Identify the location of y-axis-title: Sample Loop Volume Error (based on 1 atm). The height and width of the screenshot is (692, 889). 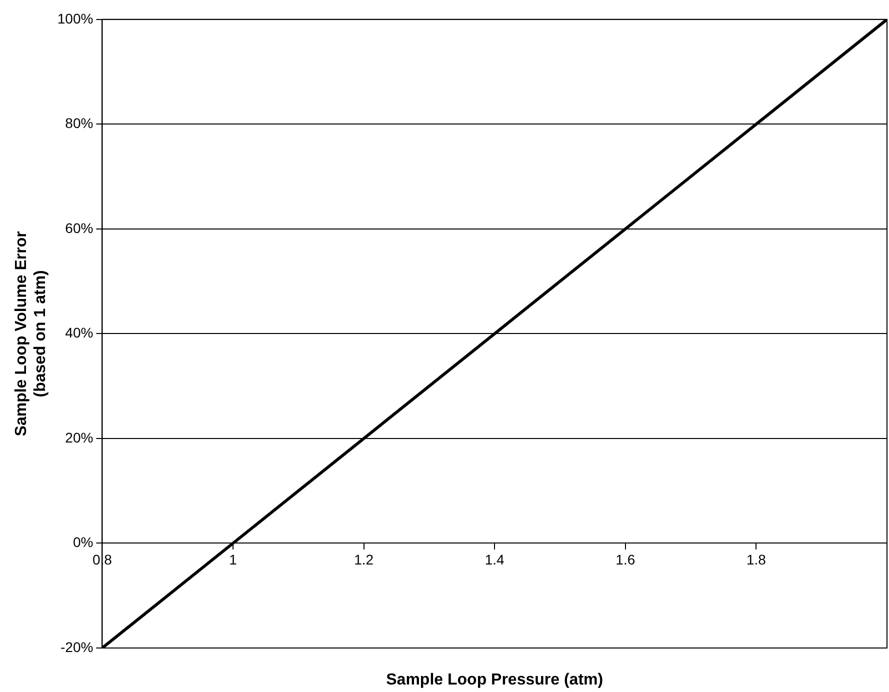
(31, 333).